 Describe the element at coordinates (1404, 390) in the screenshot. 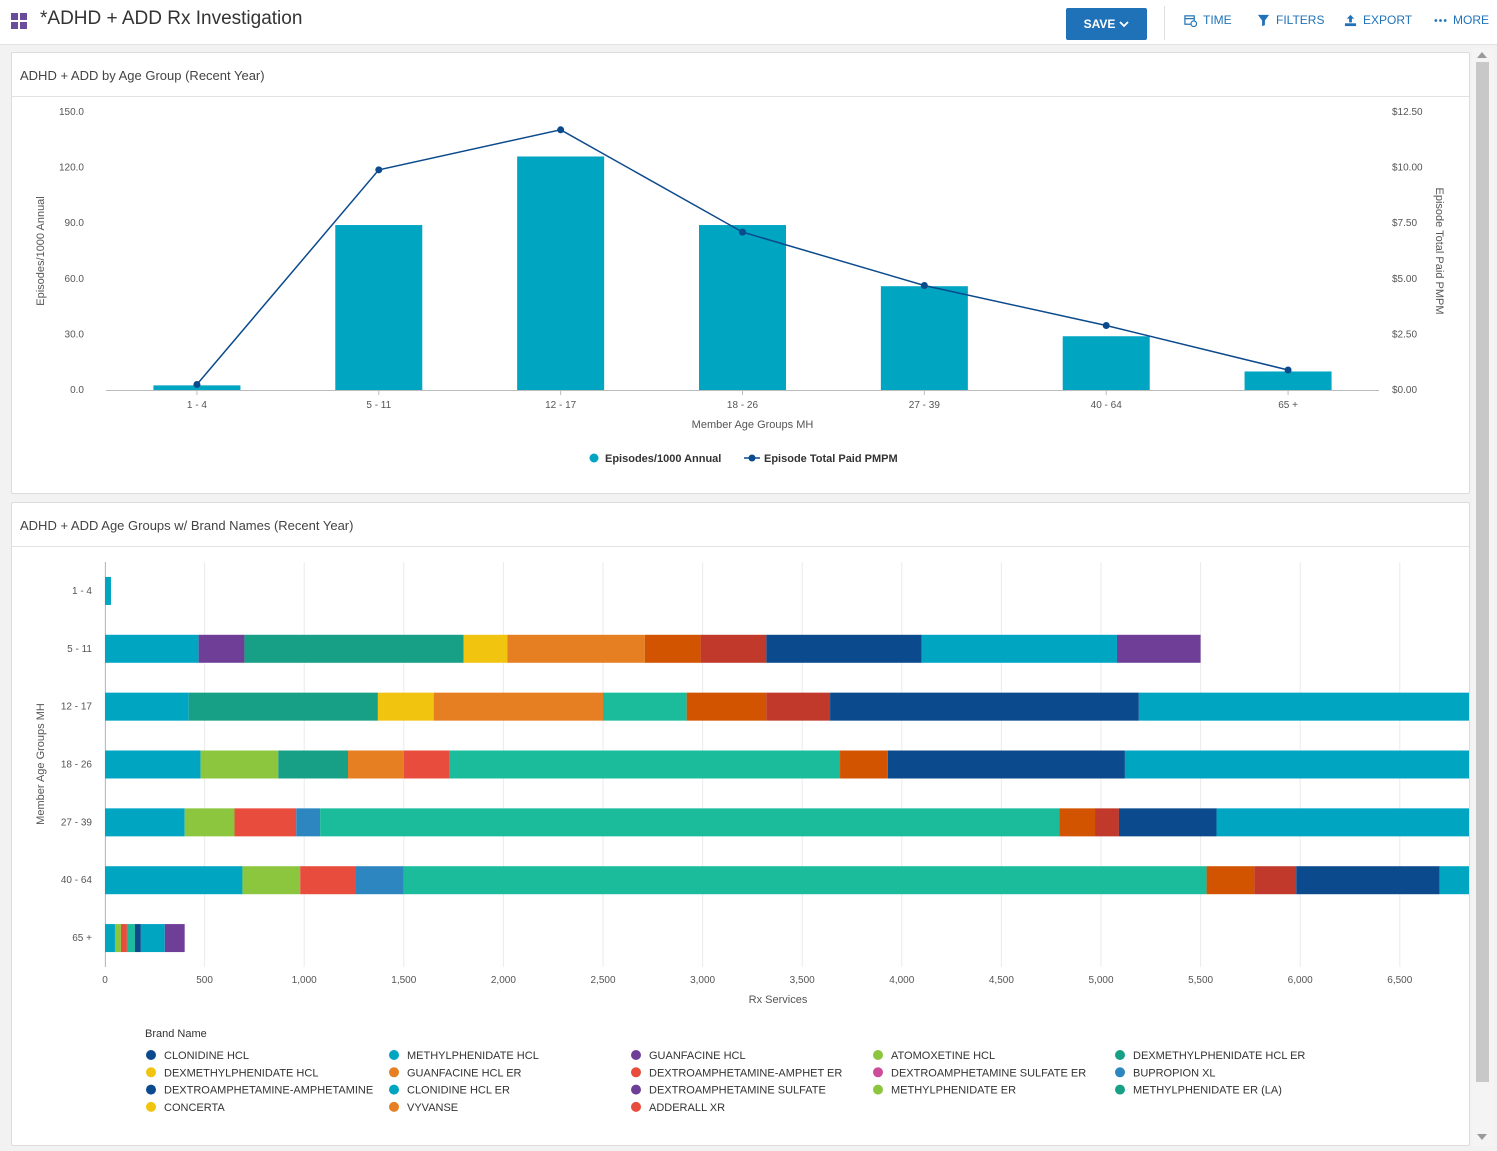

I see `y2-axis-tick-label: $0.00` at that location.